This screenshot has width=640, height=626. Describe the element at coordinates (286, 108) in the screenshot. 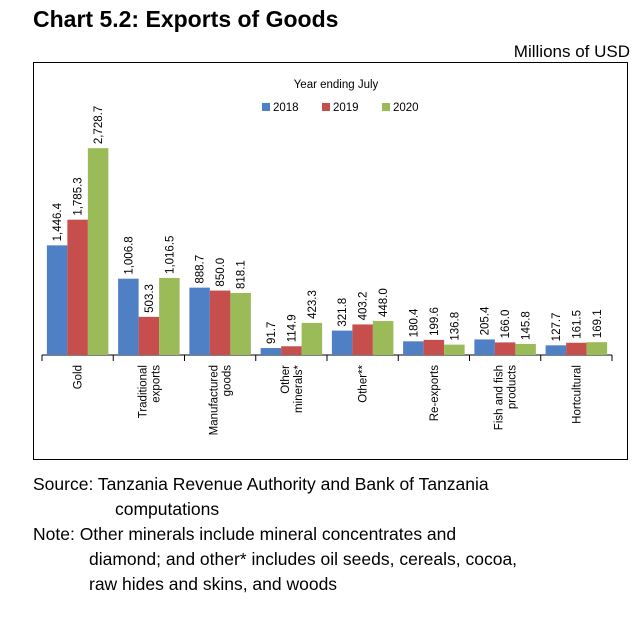

I see `legend-label-2018: 2018` at that location.